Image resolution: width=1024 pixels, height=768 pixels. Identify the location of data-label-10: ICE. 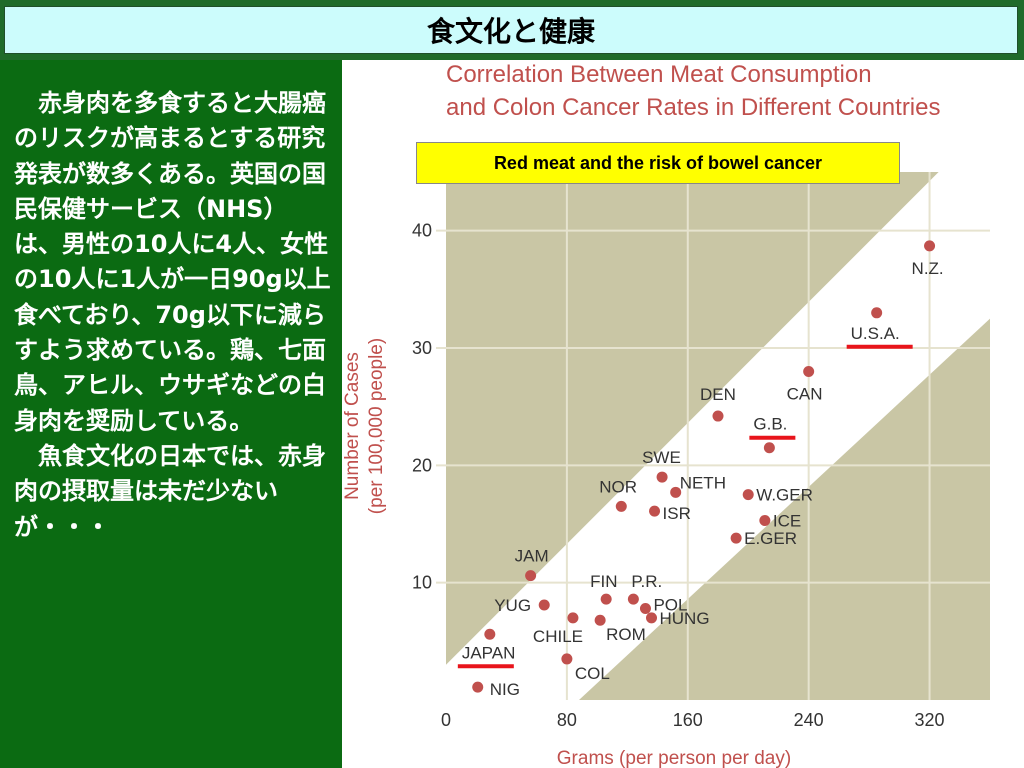
(787, 520).